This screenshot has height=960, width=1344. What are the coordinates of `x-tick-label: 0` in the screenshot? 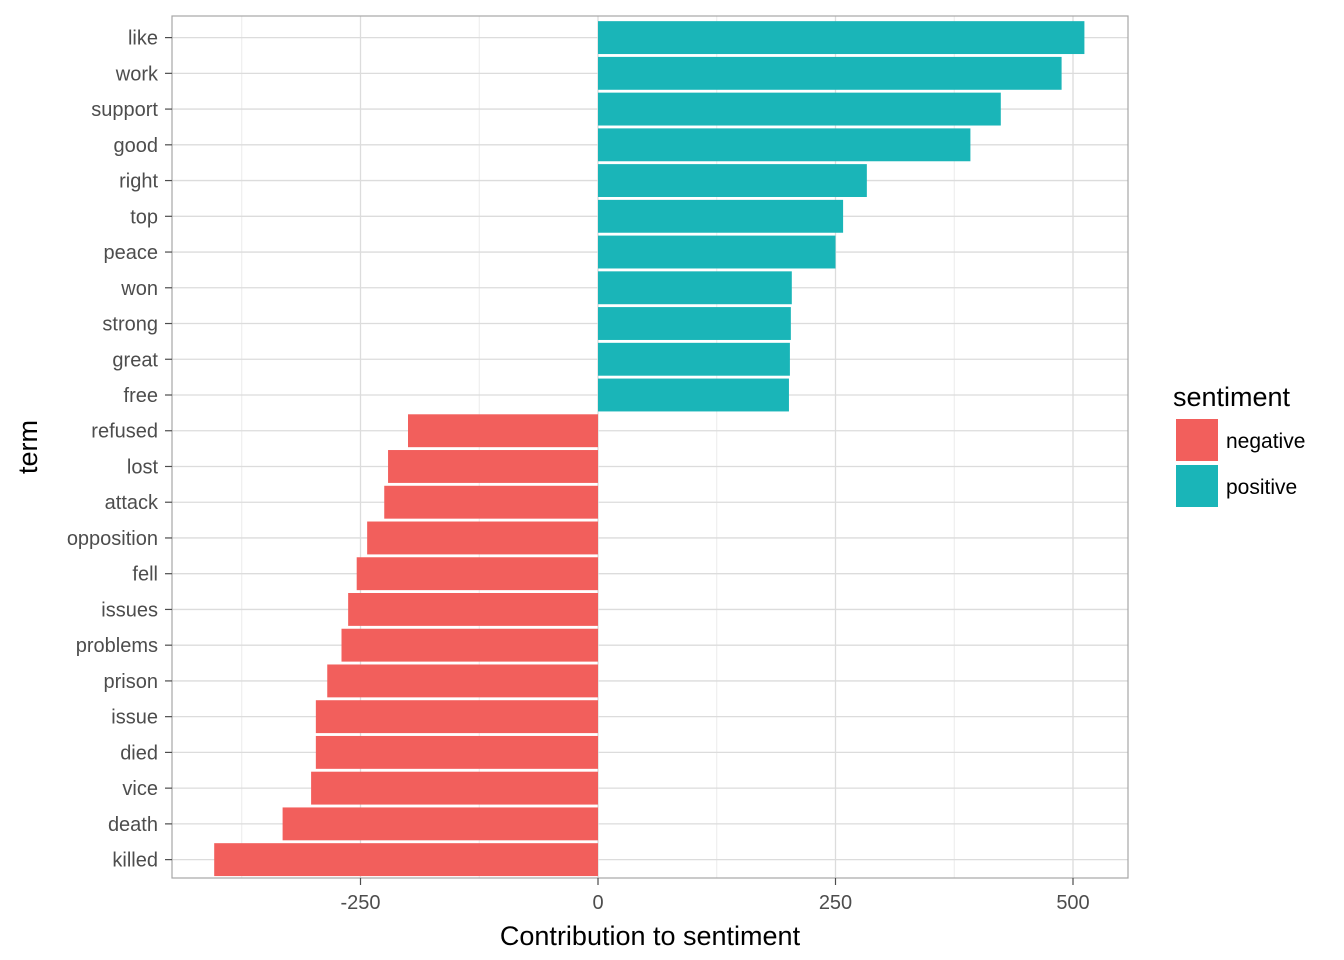 It's located at (597, 903).